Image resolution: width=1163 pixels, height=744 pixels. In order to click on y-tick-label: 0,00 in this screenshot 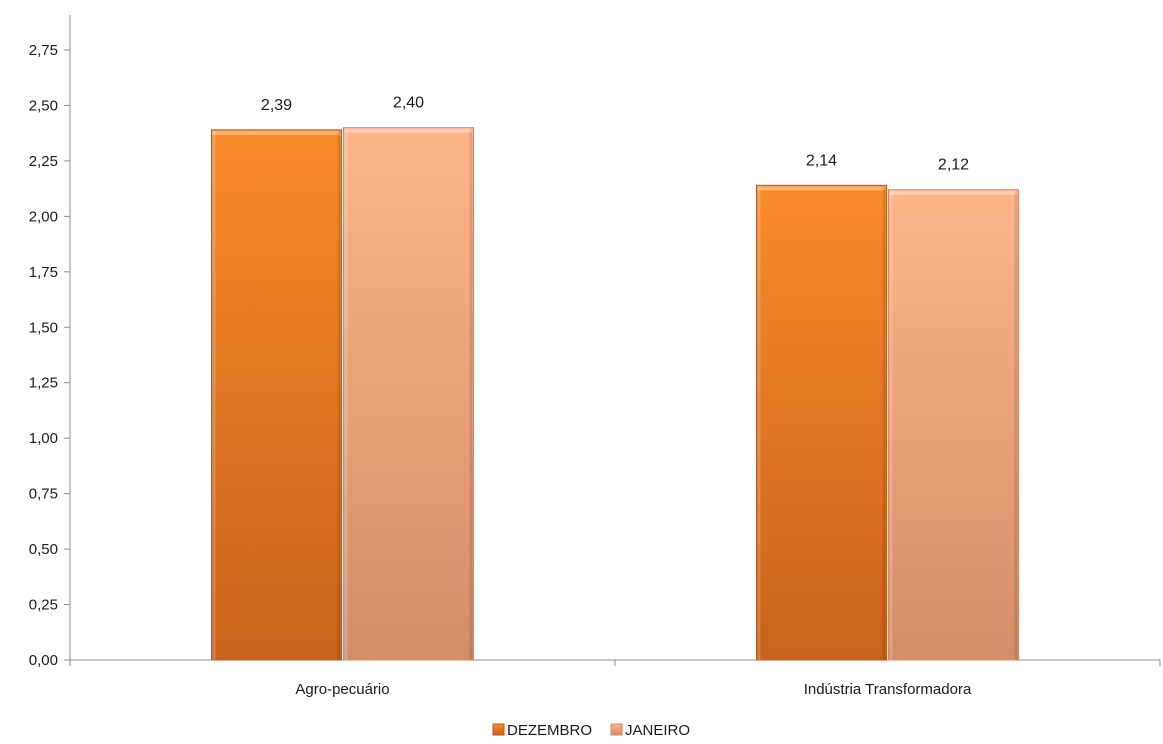, I will do `click(43, 660)`.